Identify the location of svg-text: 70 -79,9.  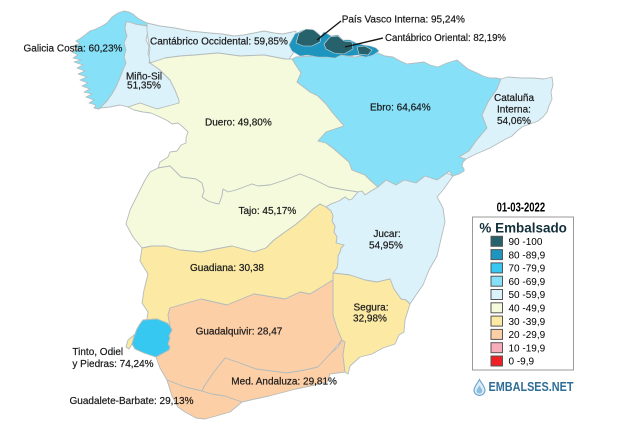
(527, 269).